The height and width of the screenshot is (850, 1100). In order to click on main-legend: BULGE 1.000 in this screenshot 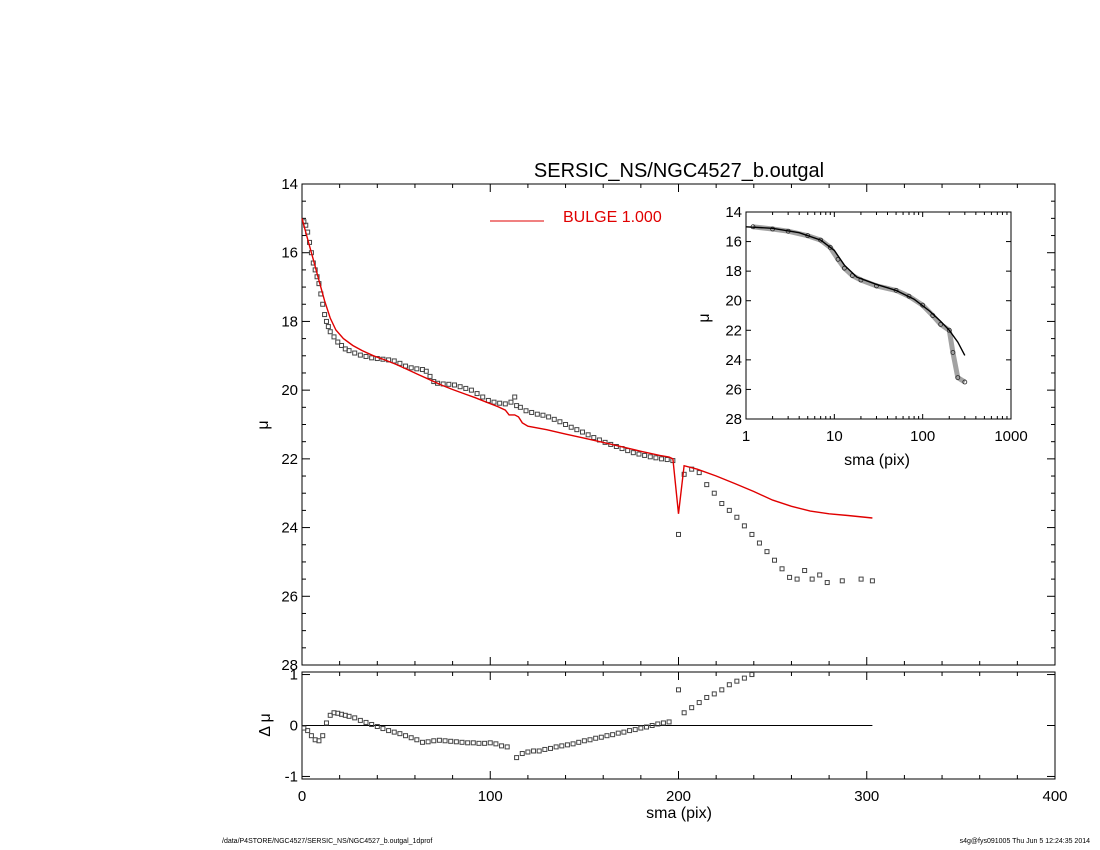, I will do `click(576, 217)`.